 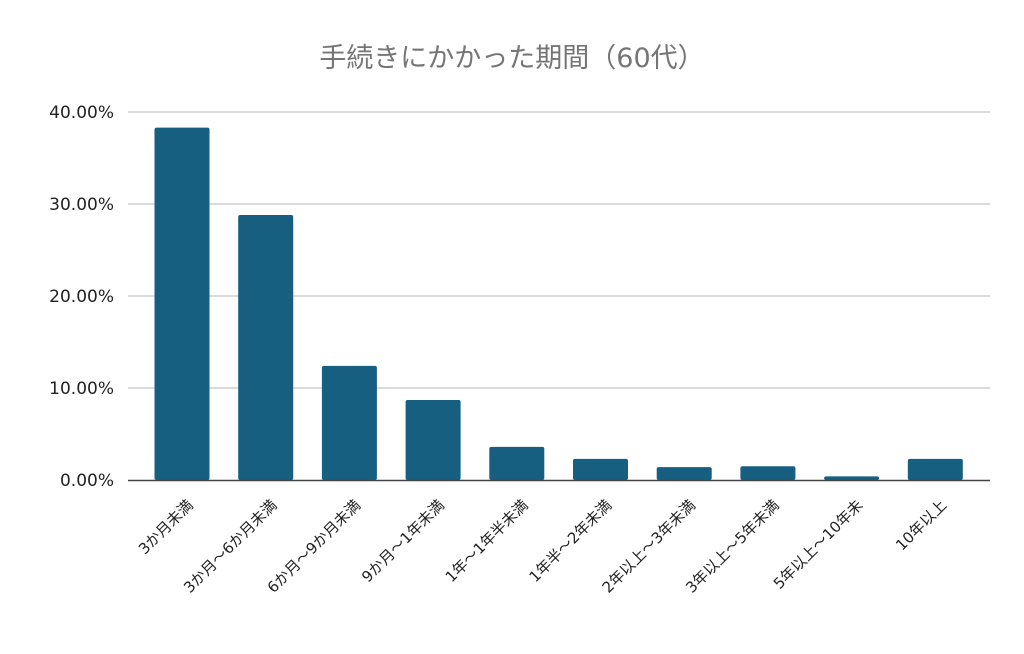 What do you see at coordinates (570, 541) in the screenshot?
I see `x-tick-label: 1年半～2年未満` at bounding box center [570, 541].